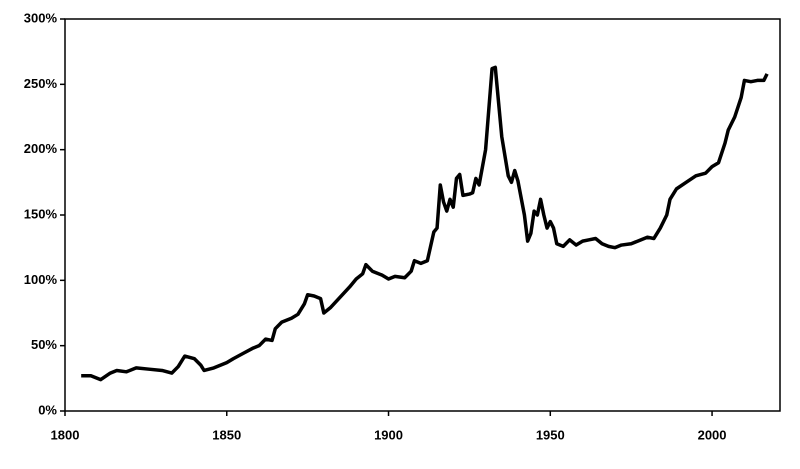 This screenshot has height=469, width=800. What do you see at coordinates (550, 434) in the screenshot?
I see `x-tick-label: 1950` at bounding box center [550, 434].